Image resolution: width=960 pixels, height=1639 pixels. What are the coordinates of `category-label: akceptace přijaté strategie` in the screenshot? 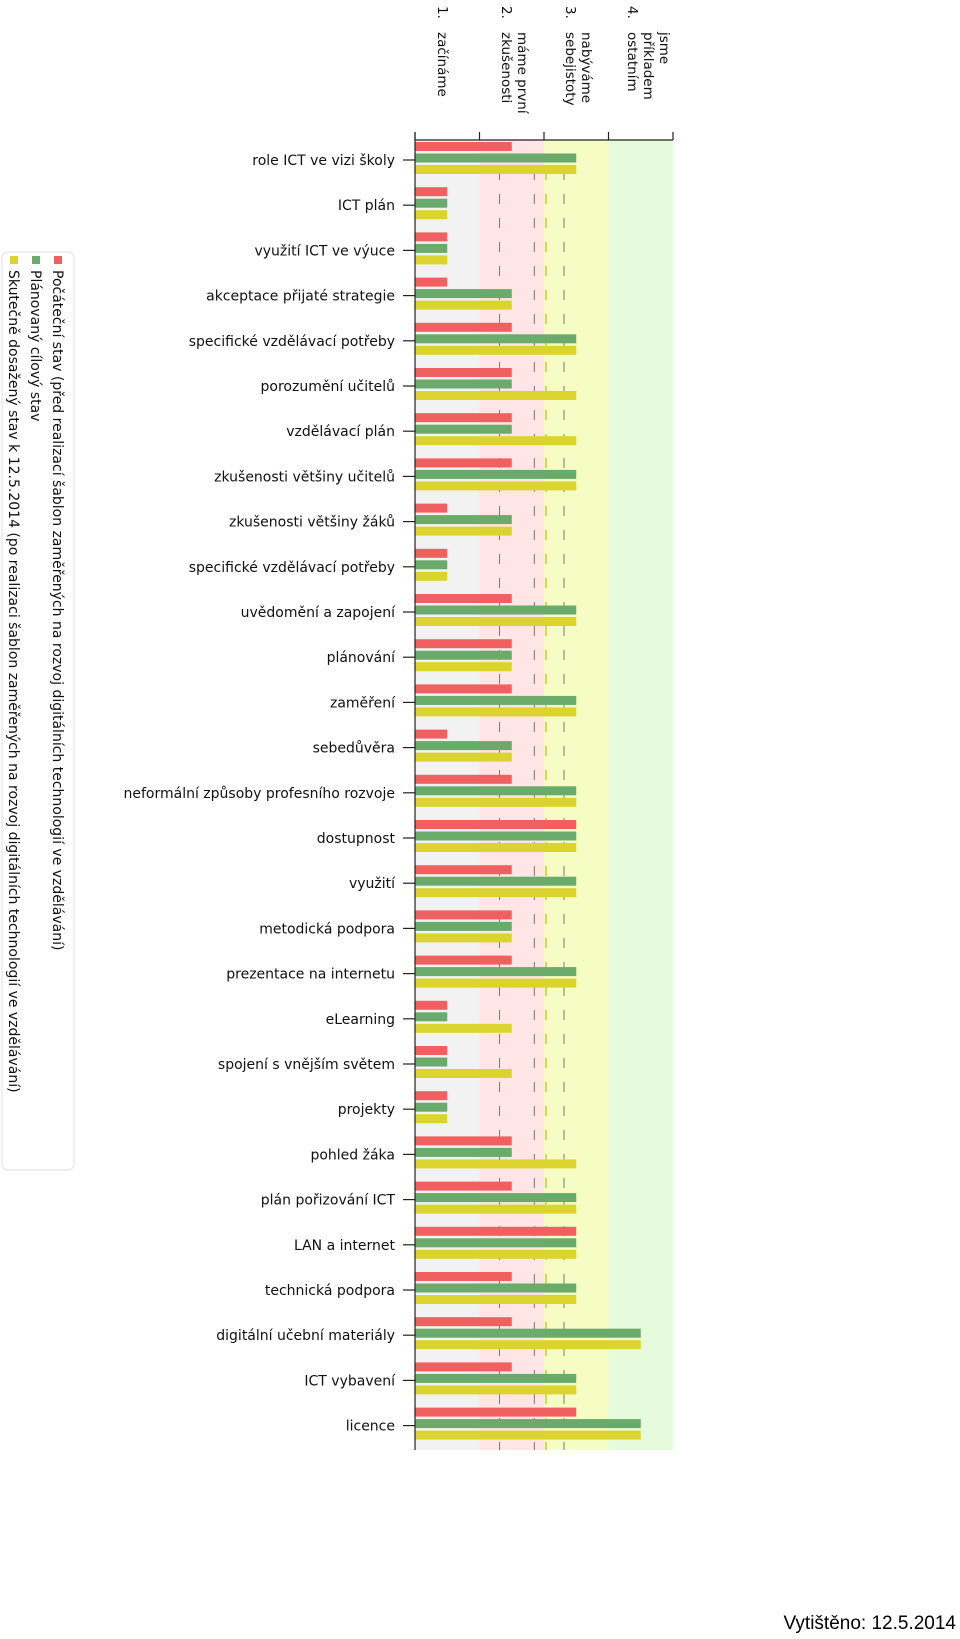 It's located at (300, 297).